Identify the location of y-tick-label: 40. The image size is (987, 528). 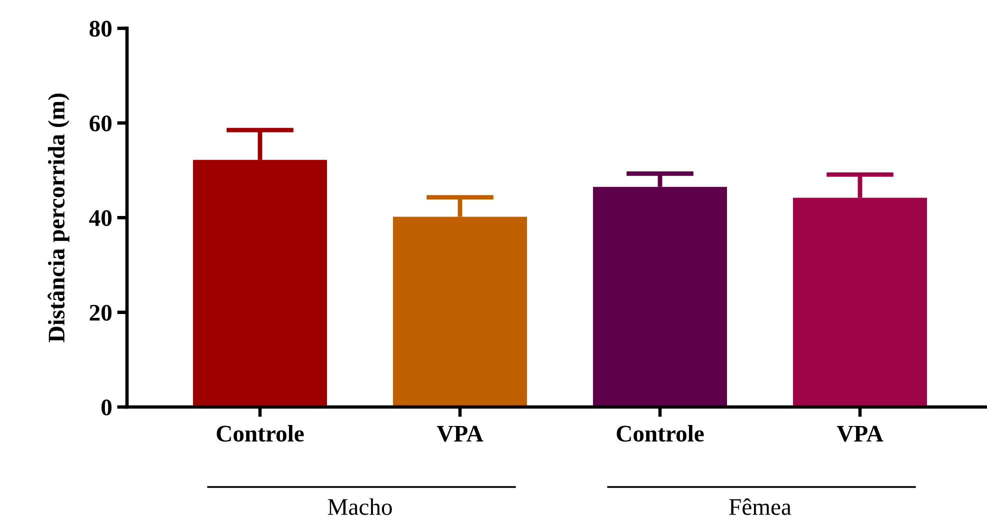
(100, 218).